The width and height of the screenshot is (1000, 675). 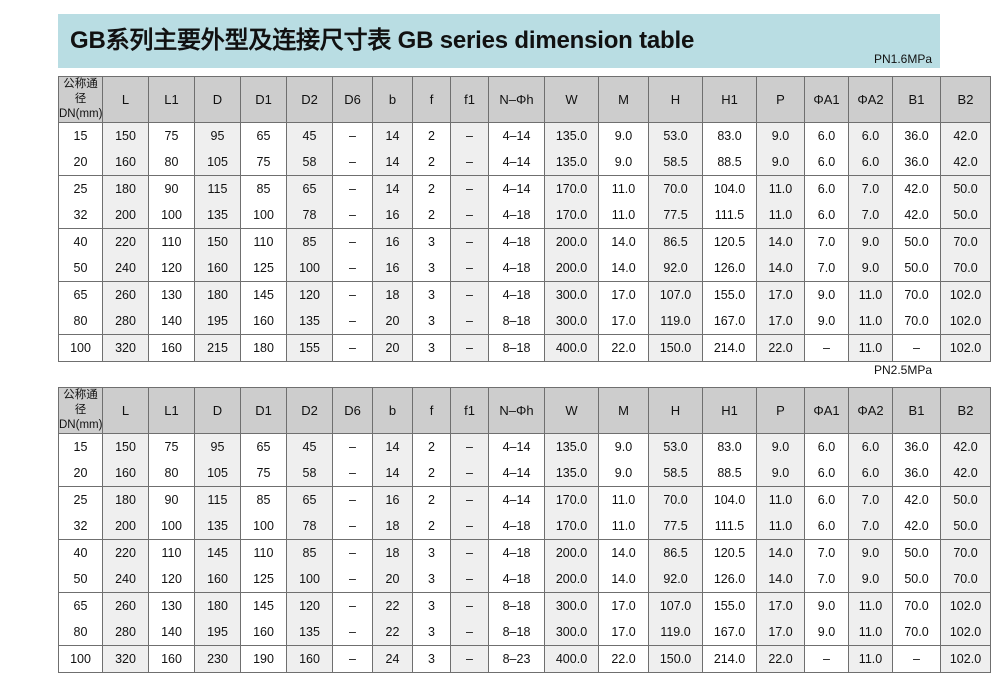 What do you see at coordinates (516, 526) in the screenshot?
I see `cell-n-phi-h: 4–18` at bounding box center [516, 526].